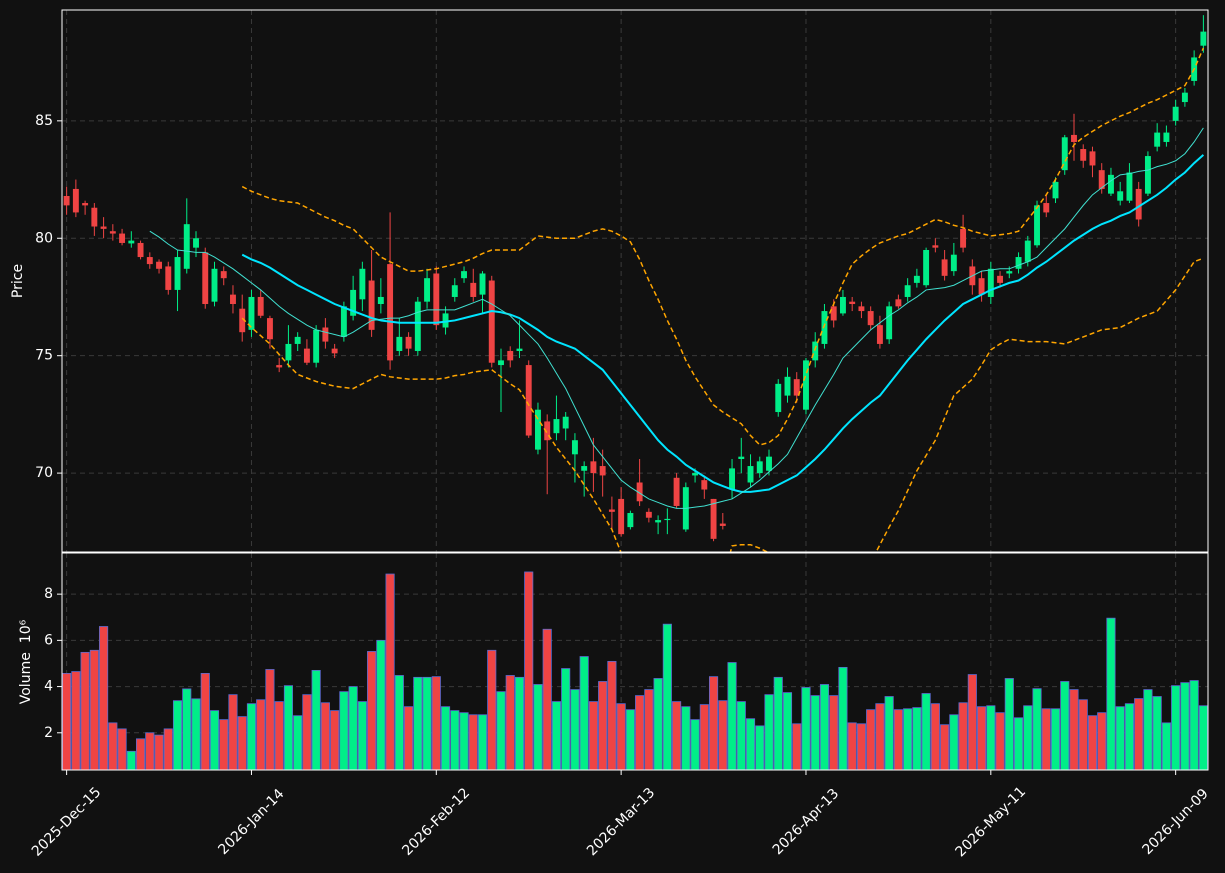 The height and width of the screenshot is (873, 1225). What do you see at coordinates (48, 594) in the screenshot?
I see `y-tick-label: 8` at bounding box center [48, 594].